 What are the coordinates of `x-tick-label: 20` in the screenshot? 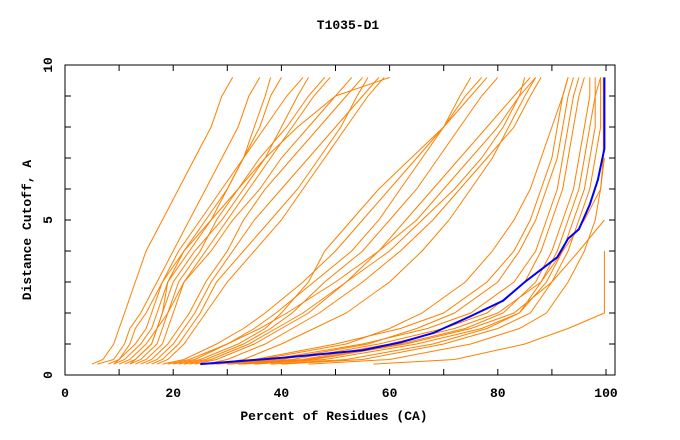 It's located at (173, 393).